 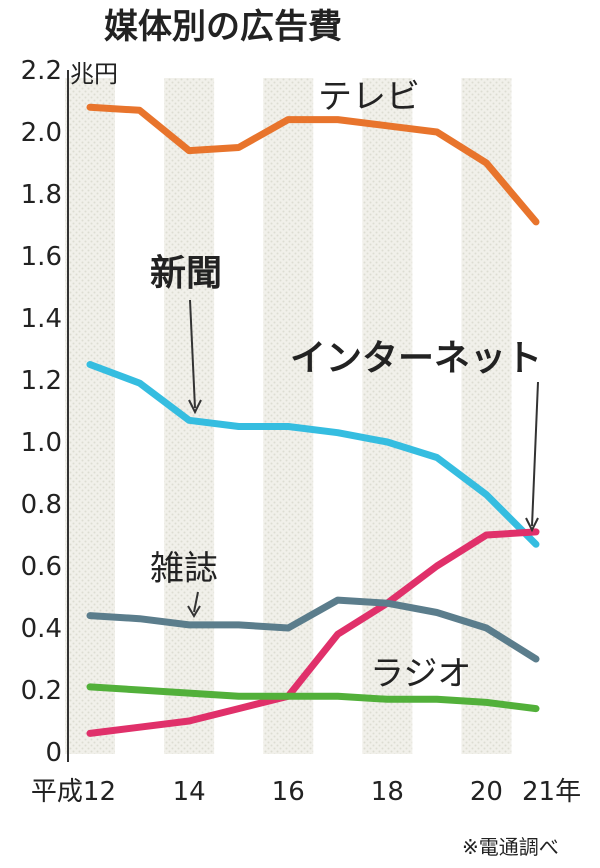 I want to click on y-tick-label: 2.0, so click(x=41, y=133).